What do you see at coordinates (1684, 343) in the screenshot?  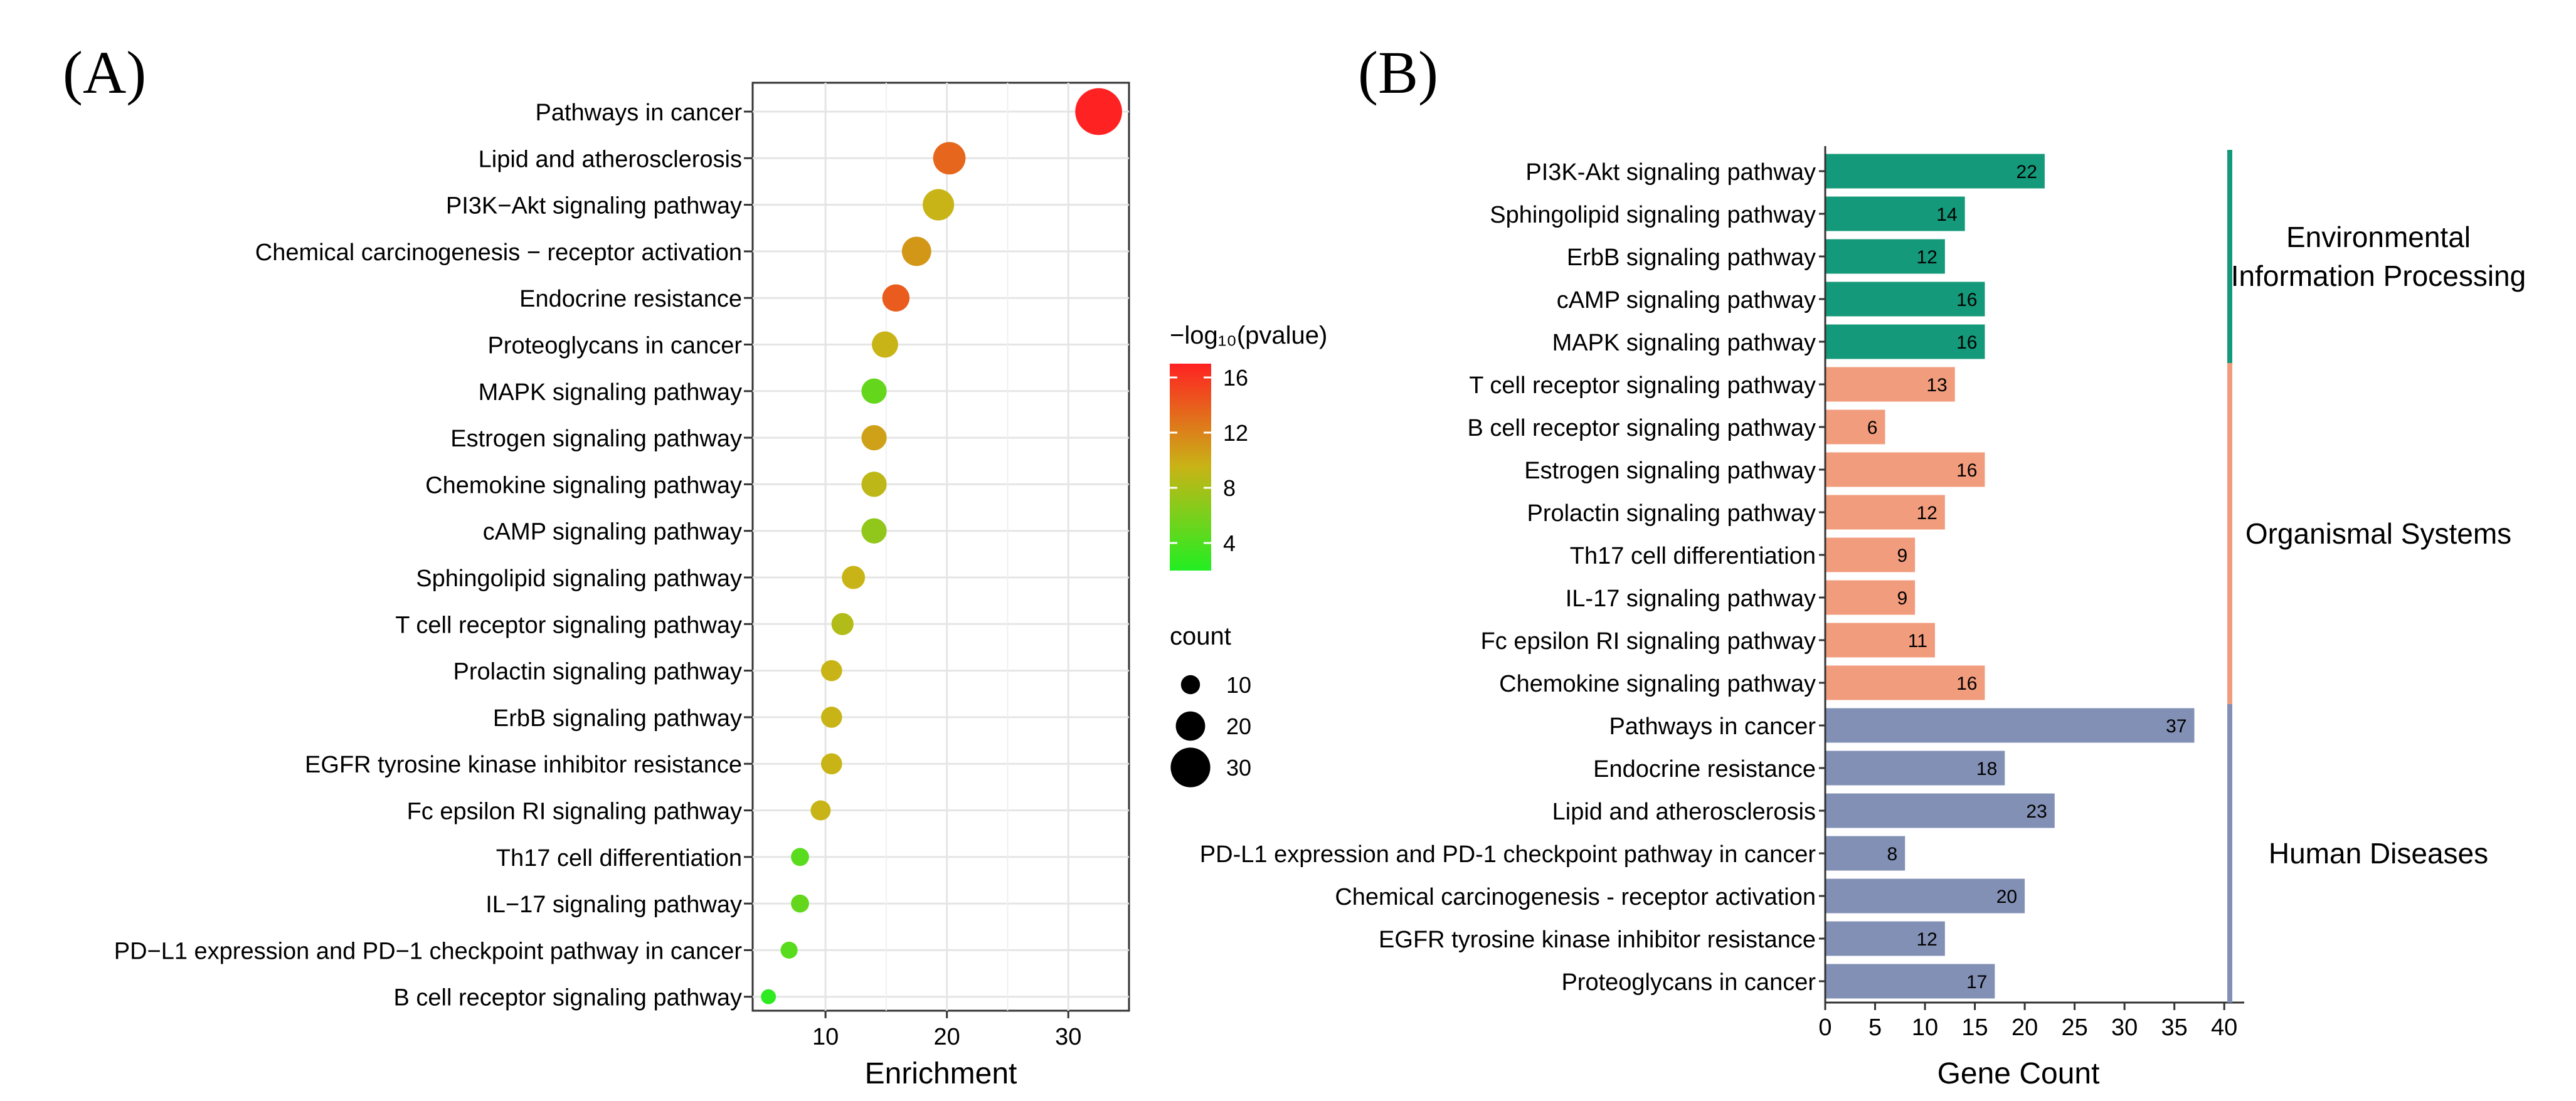 I see `category-label: MAPK signaling pathway` at bounding box center [1684, 343].